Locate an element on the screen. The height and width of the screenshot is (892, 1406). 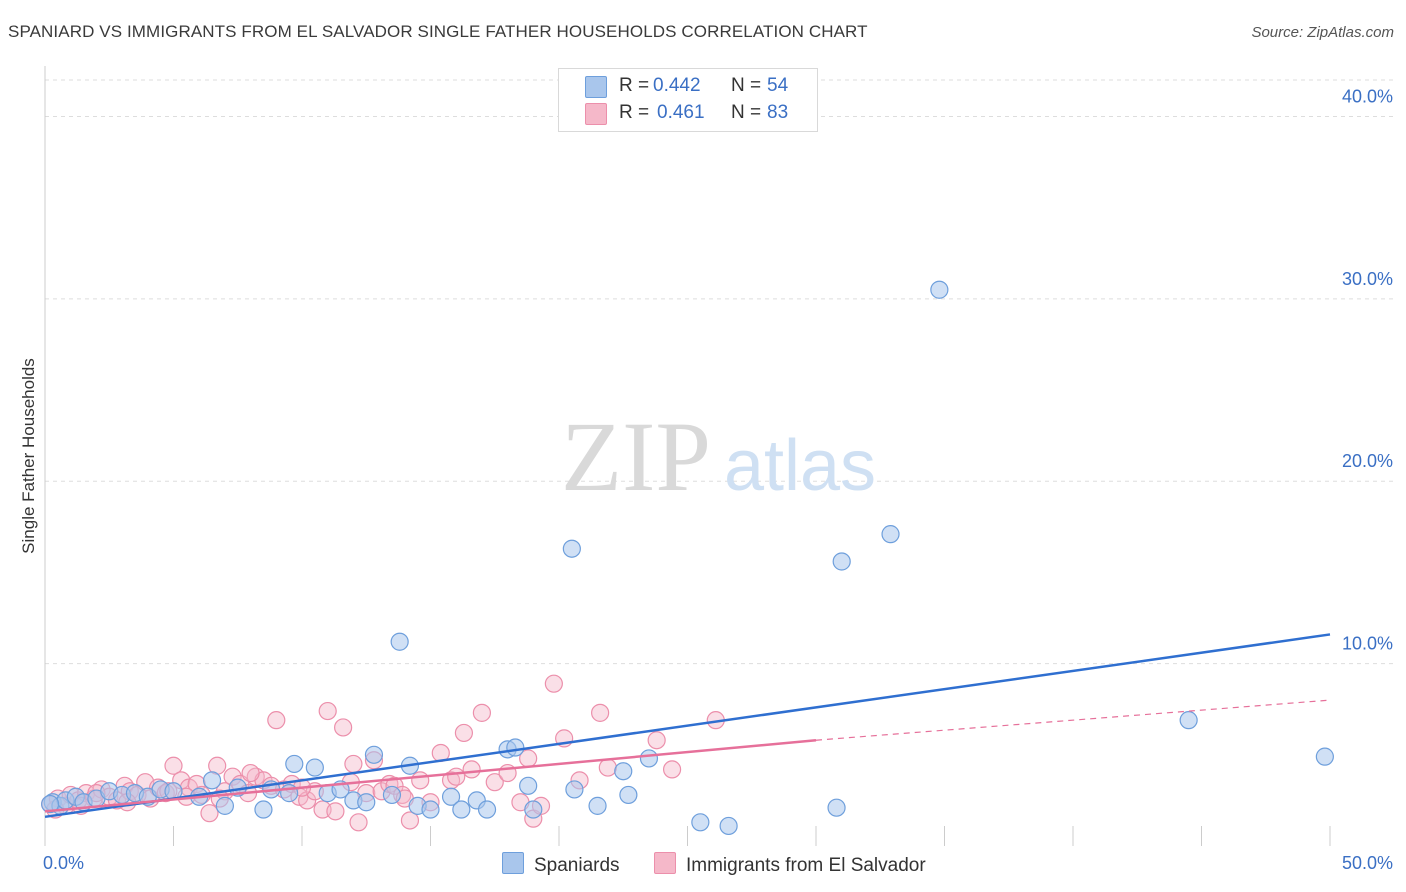
bottom-legend-spaniards: Spaniards is located at coordinates (561, 864).